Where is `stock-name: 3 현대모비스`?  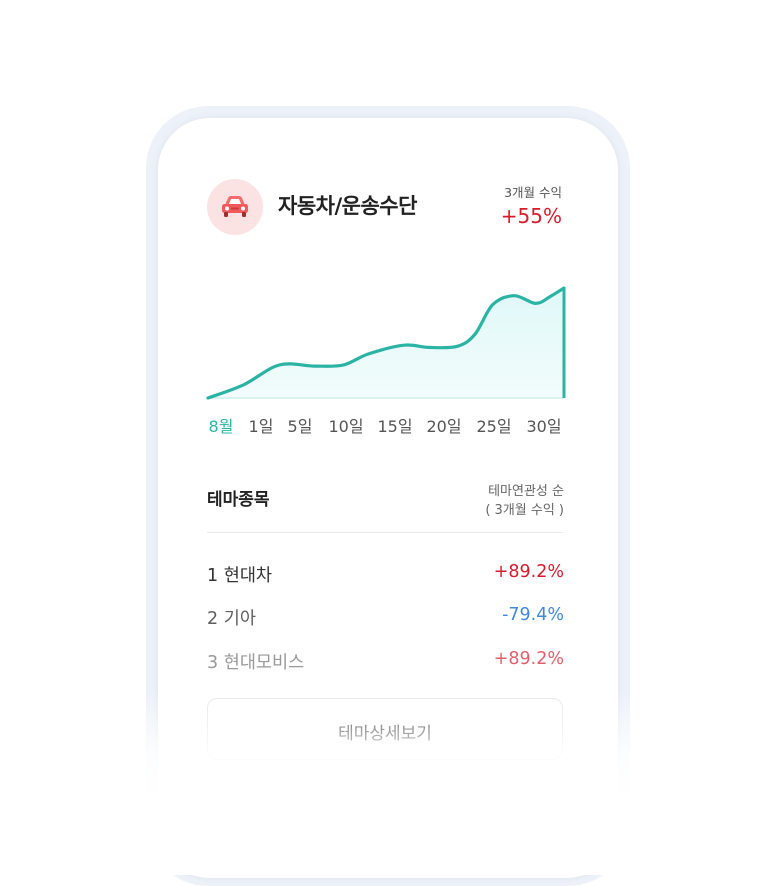 stock-name: 3 현대모비스 is located at coordinates (255, 661).